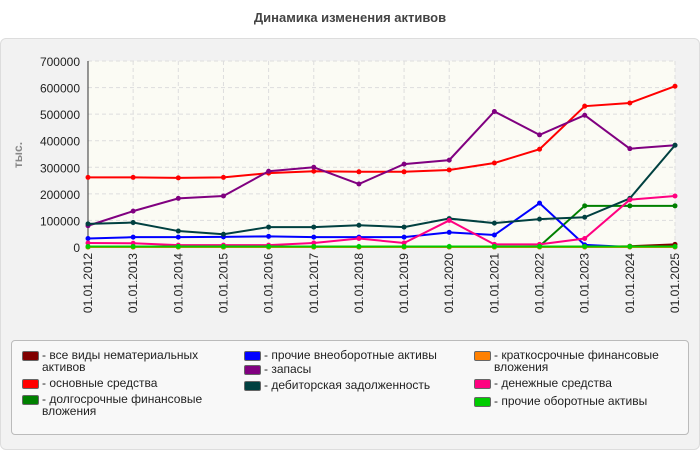  Describe the element at coordinates (60, 168) in the screenshot. I see `y-tick-label: 300000` at that location.